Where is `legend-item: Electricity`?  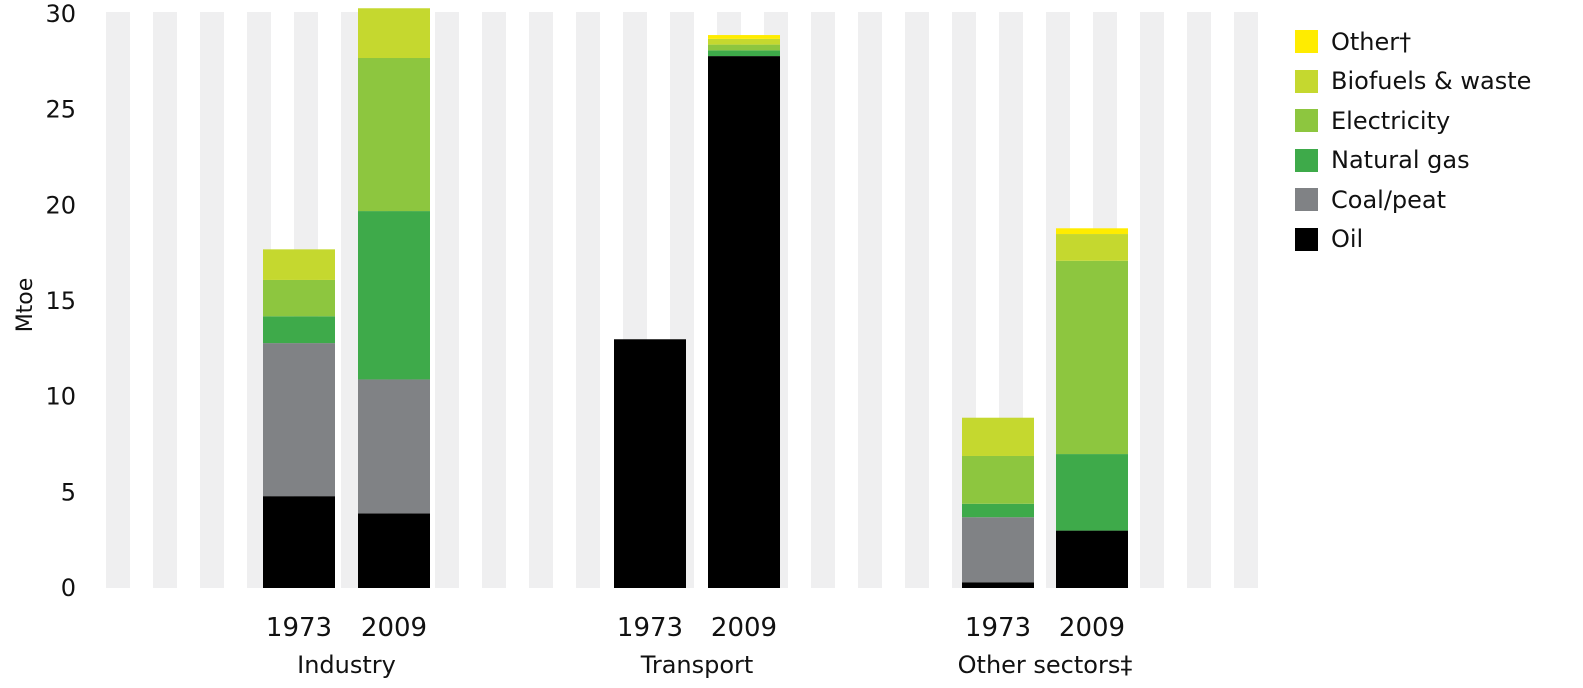 legend-item: Electricity is located at coordinates (1413, 121).